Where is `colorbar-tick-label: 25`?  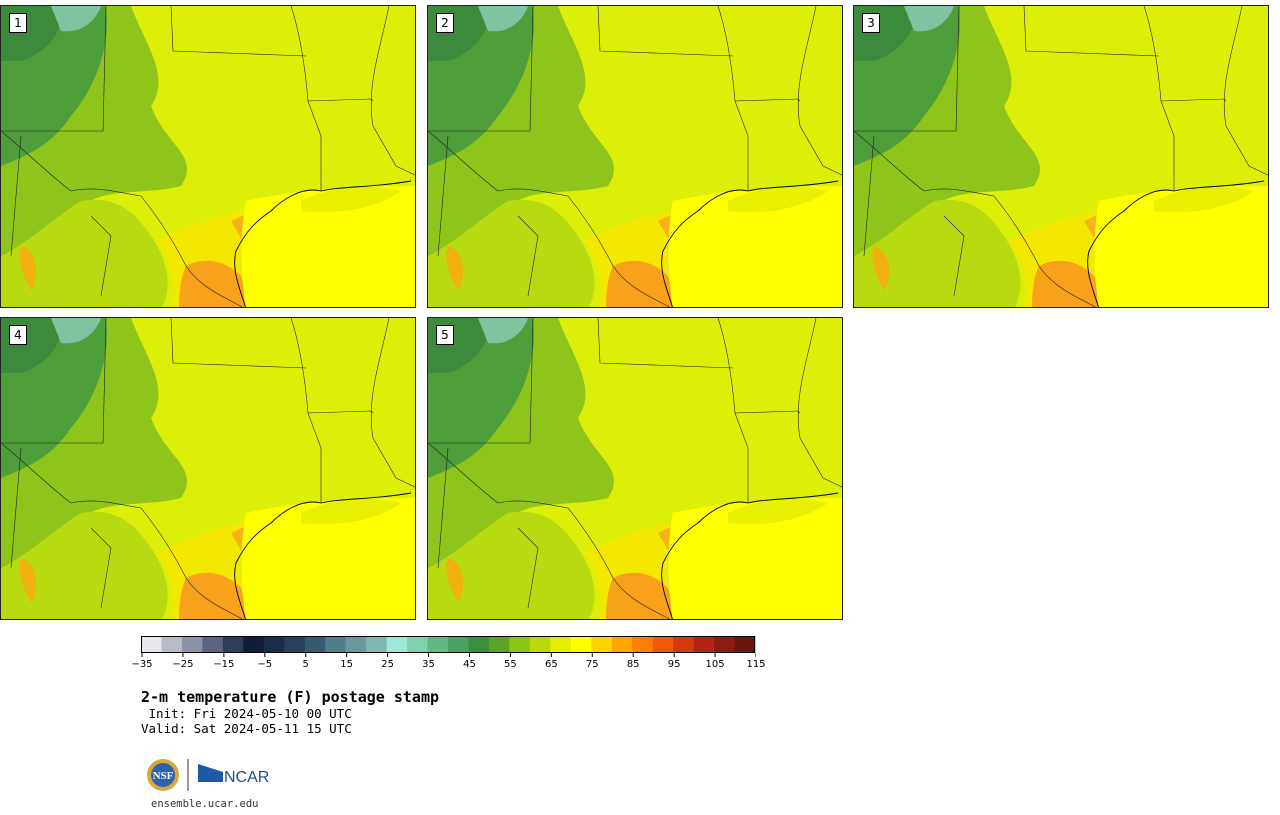 colorbar-tick-label: 25 is located at coordinates (387, 664).